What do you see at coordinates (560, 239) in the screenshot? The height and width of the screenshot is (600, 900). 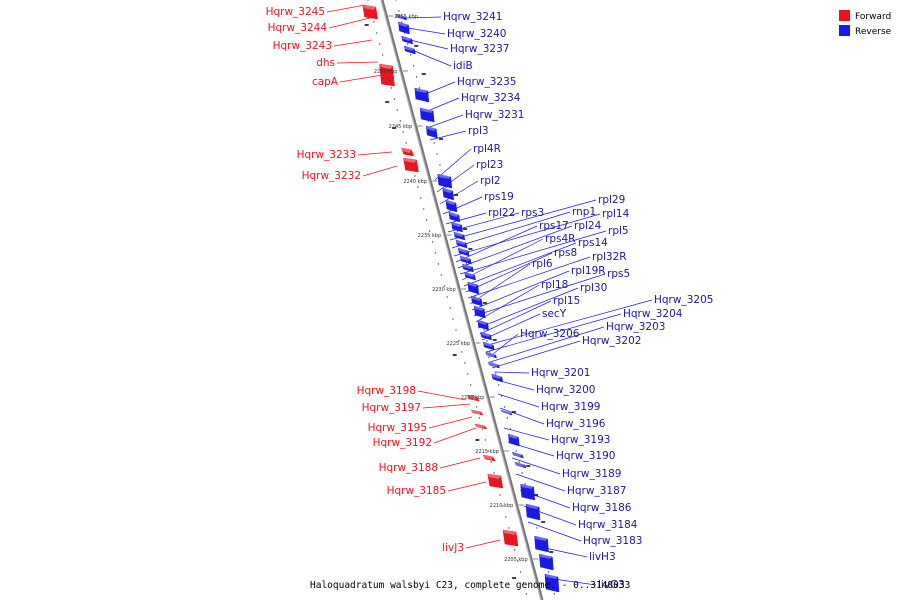 I see `gene-label-rps4r: rps4R` at bounding box center [560, 239].